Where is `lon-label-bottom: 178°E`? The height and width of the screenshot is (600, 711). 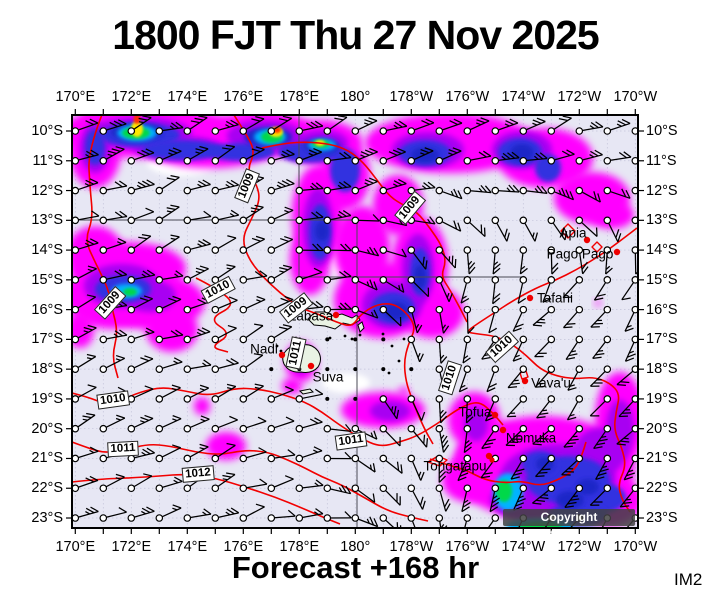
lon-label-bottom: 178°E is located at coordinates (299, 547).